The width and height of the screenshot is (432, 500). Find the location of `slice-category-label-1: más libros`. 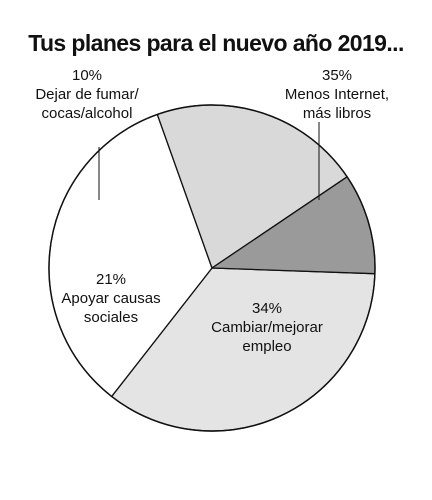

slice-category-label-1: más libros is located at coordinates (337, 113).